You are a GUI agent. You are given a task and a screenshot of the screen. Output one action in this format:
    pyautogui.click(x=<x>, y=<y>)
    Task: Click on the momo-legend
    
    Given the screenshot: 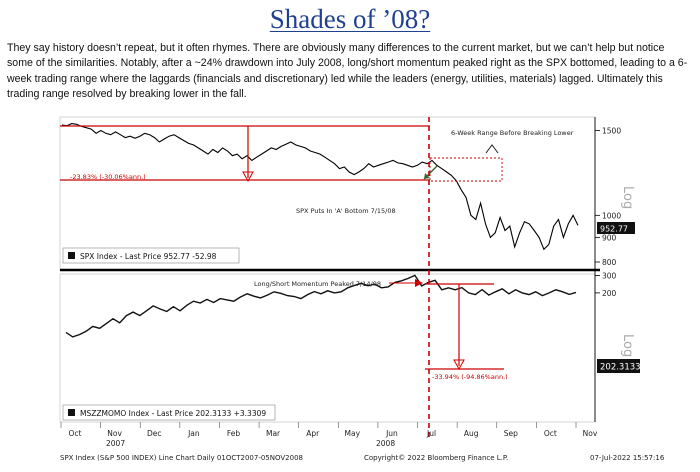 What is the action you would take?
    pyautogui.click(x=169, y=412)
    